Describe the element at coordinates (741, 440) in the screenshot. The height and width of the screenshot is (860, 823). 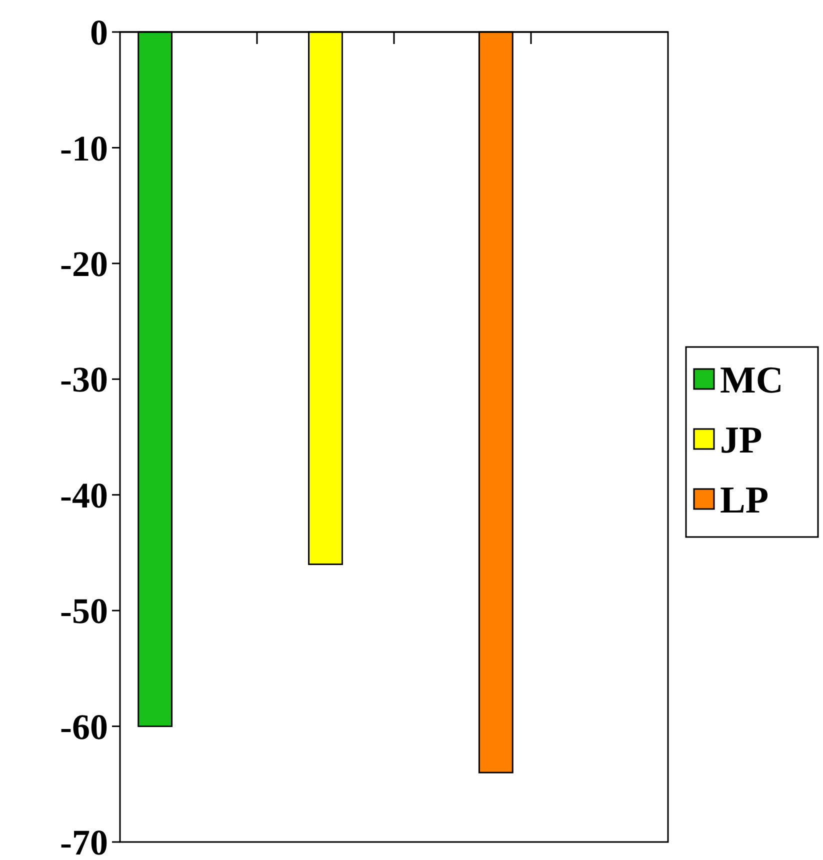
I see `legend-label: JP` at that location.